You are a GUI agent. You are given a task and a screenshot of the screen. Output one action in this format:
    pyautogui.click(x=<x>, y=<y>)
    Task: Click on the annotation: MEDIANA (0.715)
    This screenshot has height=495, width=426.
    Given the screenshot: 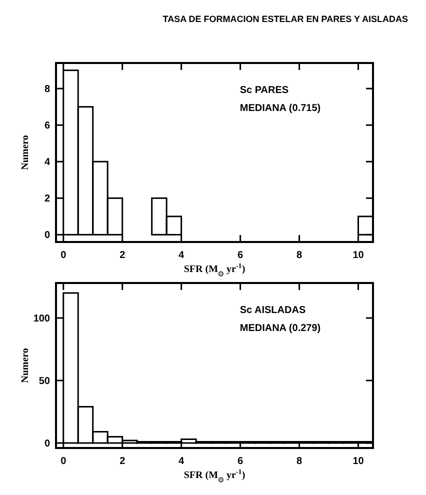 What is the action you would take?
    pyautogui.click(x=280, y=108)
    